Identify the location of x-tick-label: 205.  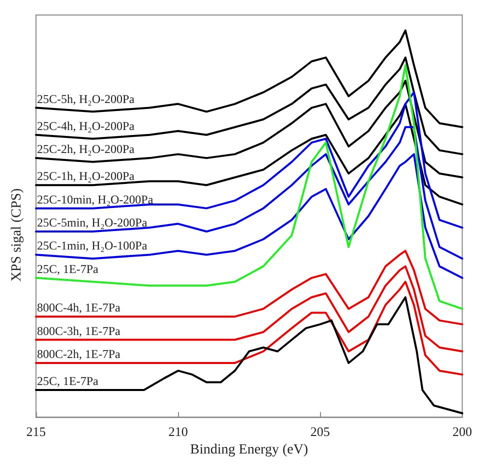
(320, 432).